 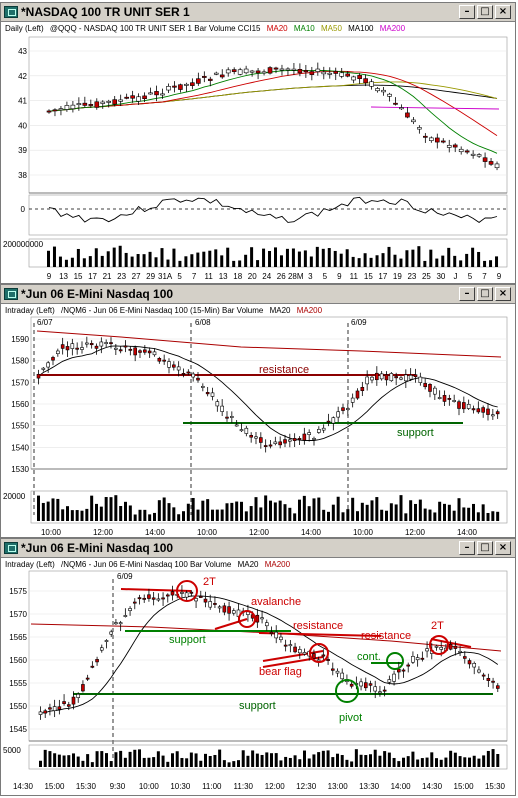 I want to click on legend-ma50: MA50, so click(x=331, y=28).